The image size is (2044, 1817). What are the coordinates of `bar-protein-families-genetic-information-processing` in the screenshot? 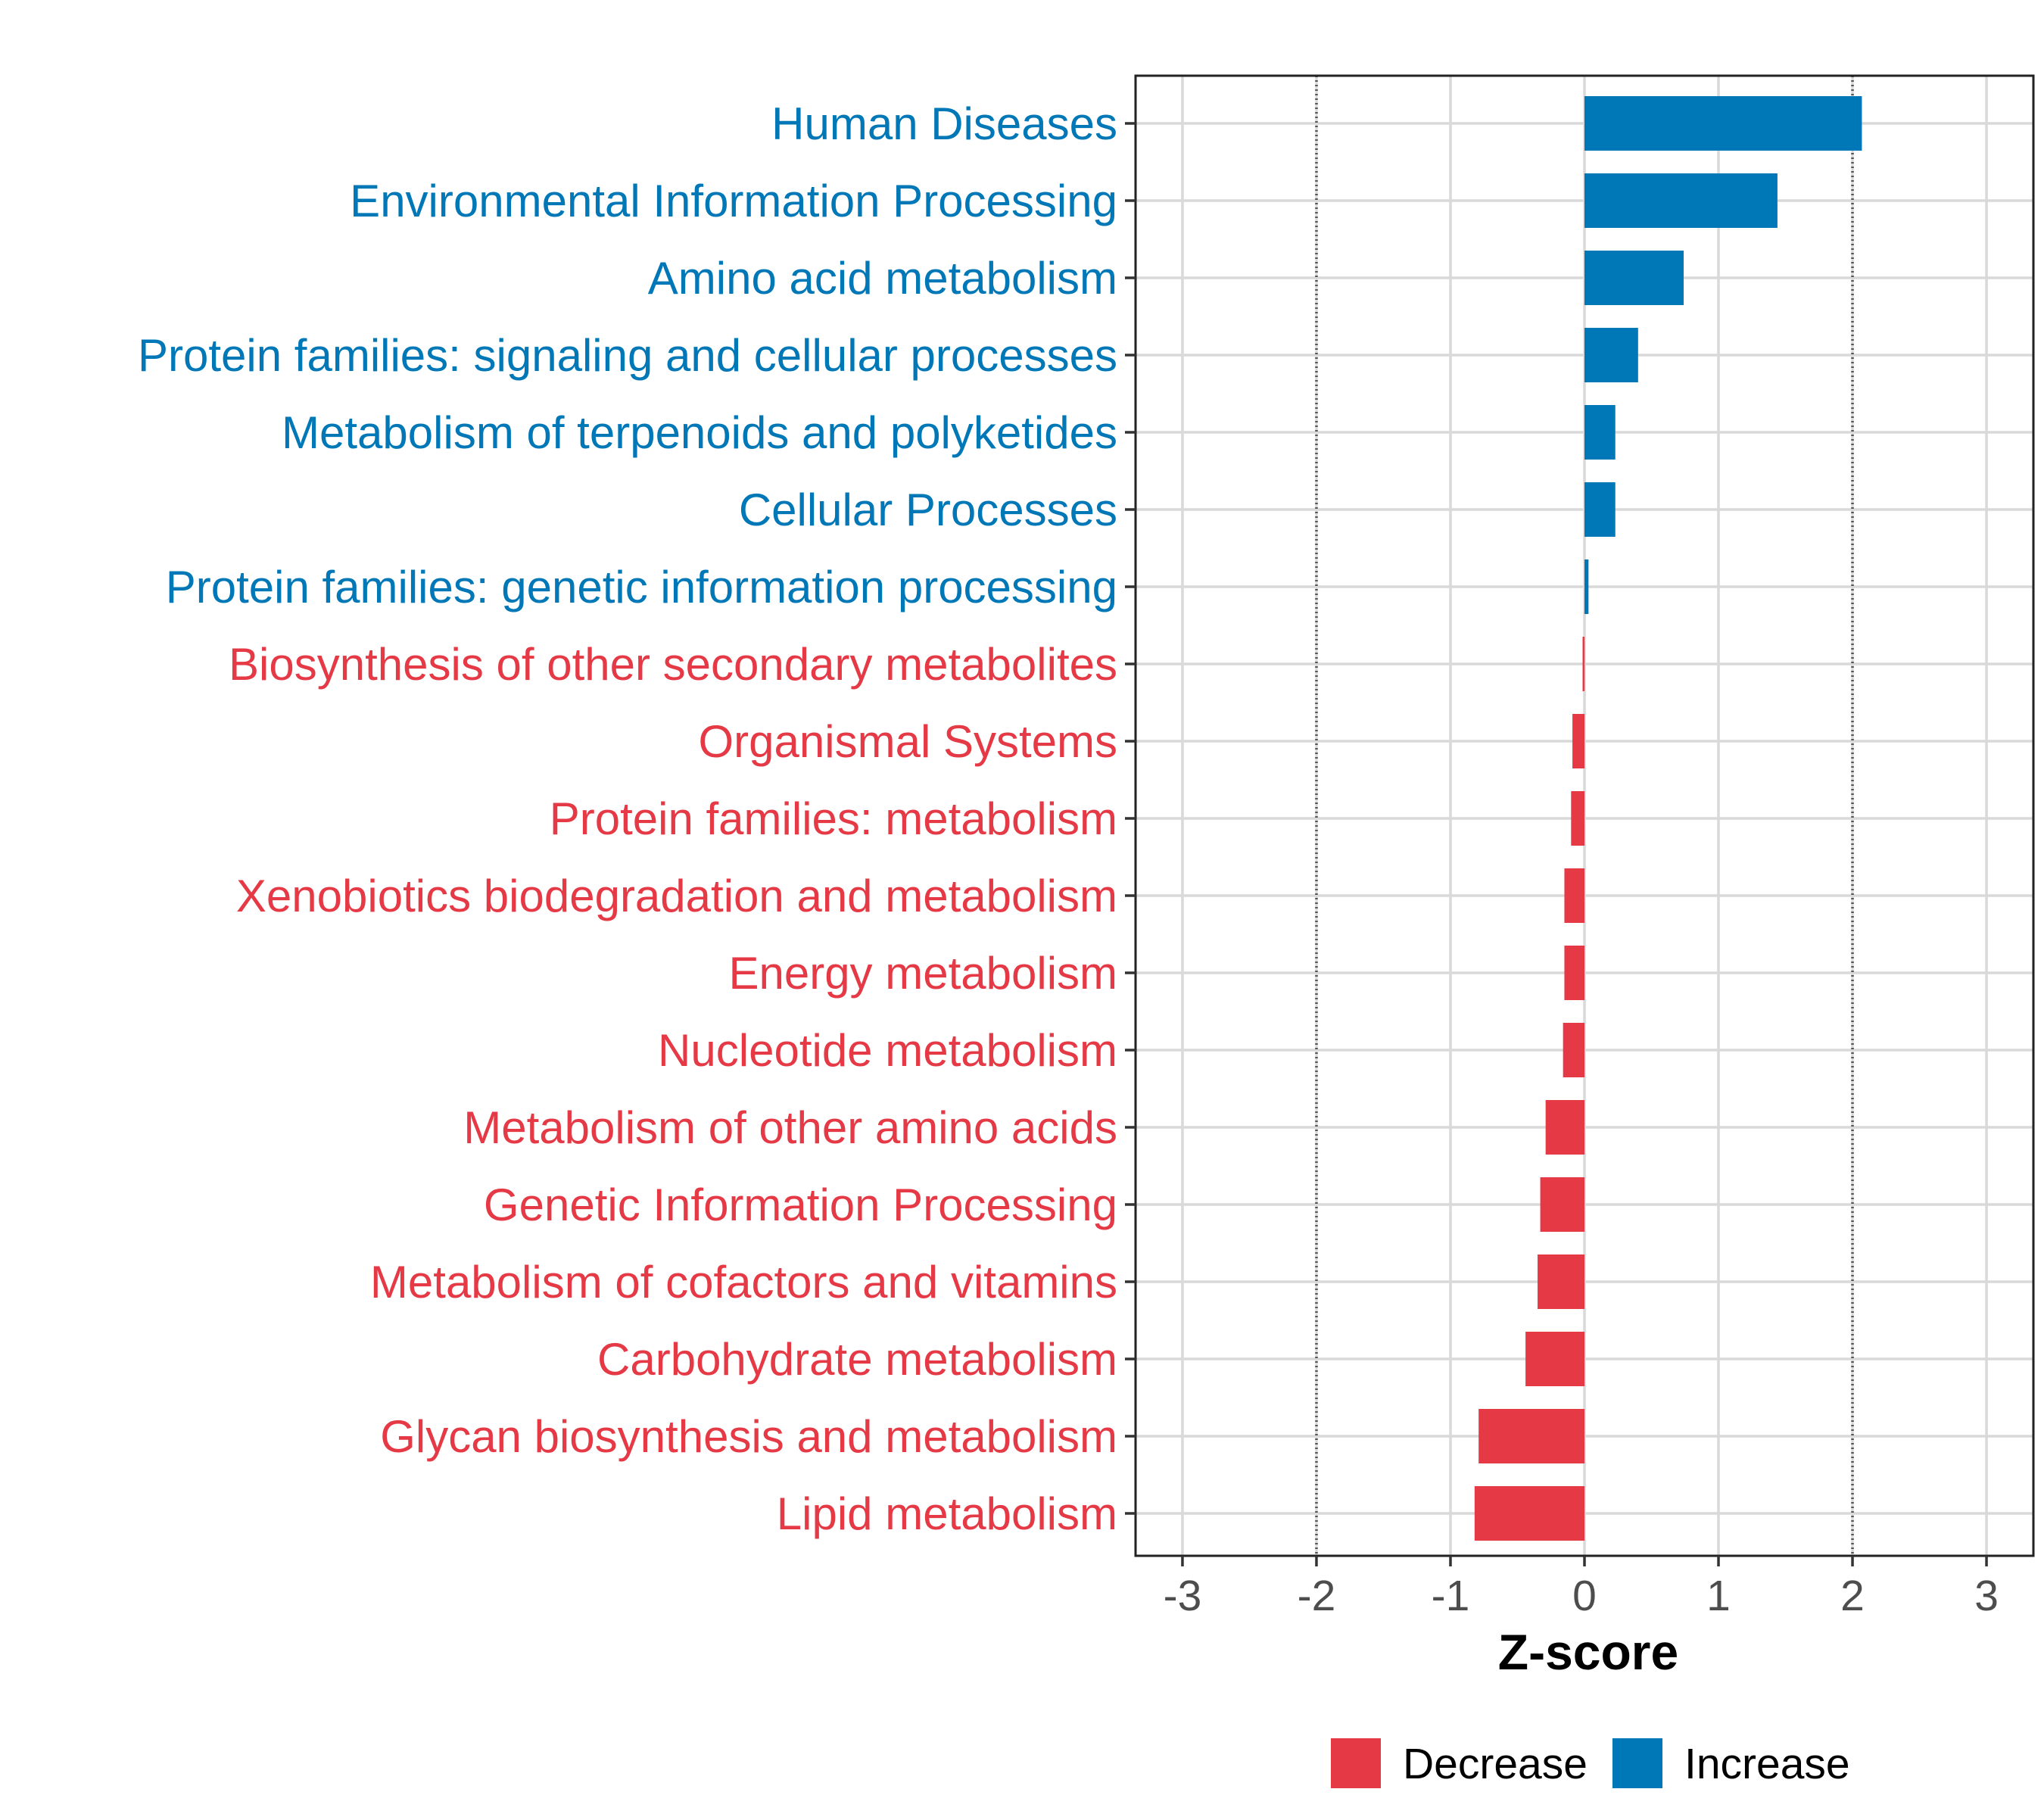 It's located at (1586, 586).